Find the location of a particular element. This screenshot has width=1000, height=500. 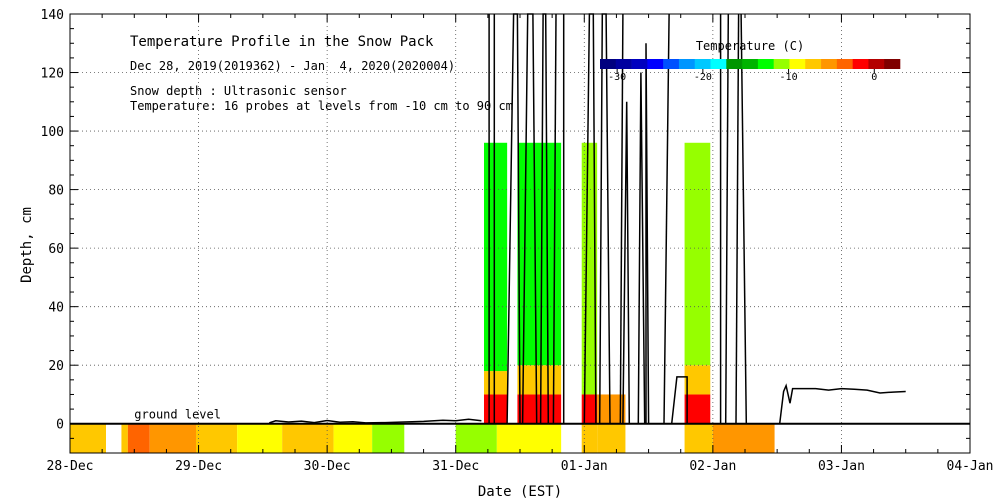

ground-level: ground level is located at coordinates (520, 416).